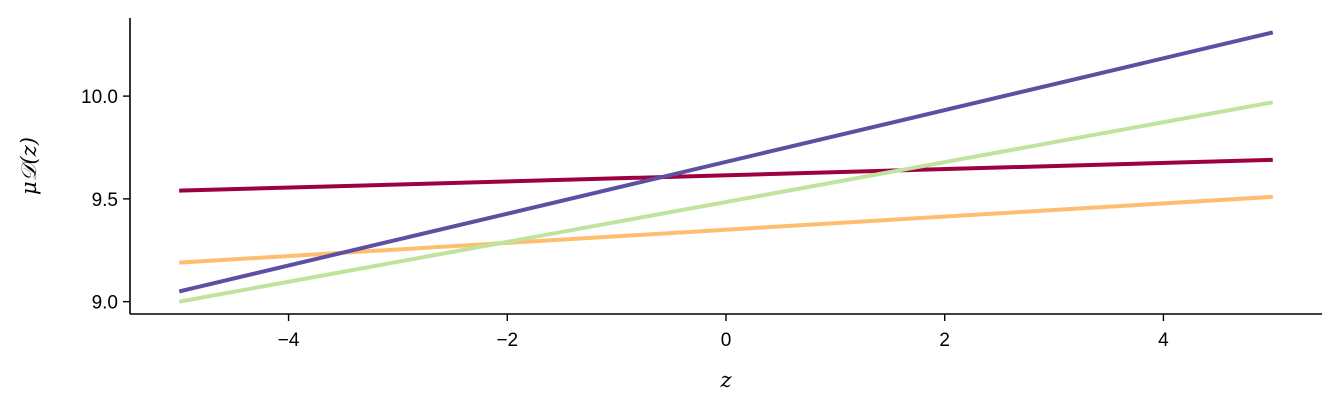 The width and height of the screenshot is (1339, 411). Describe the element at coordinates (944, 340) in the screenshot. I see `x-tick-label: 2` at that location.